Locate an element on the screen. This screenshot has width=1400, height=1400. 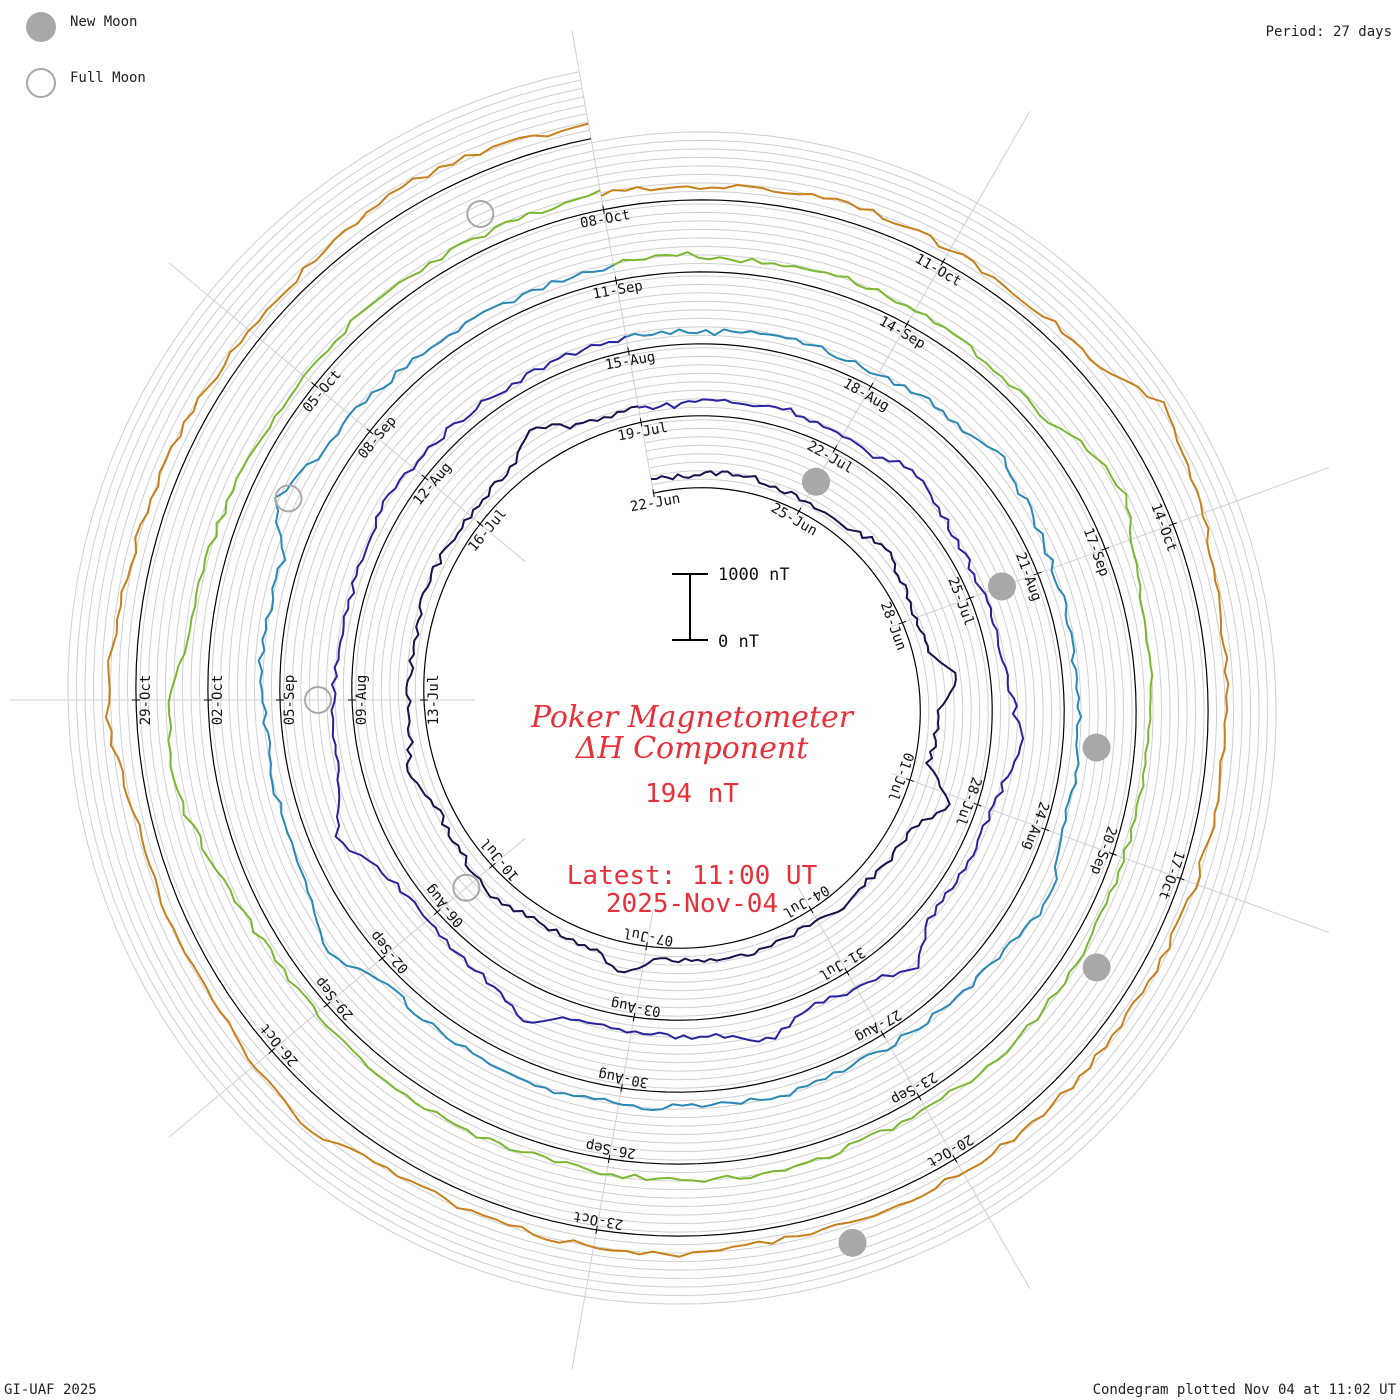
date-label: 07-Jul is located at coordinates (648, 936).